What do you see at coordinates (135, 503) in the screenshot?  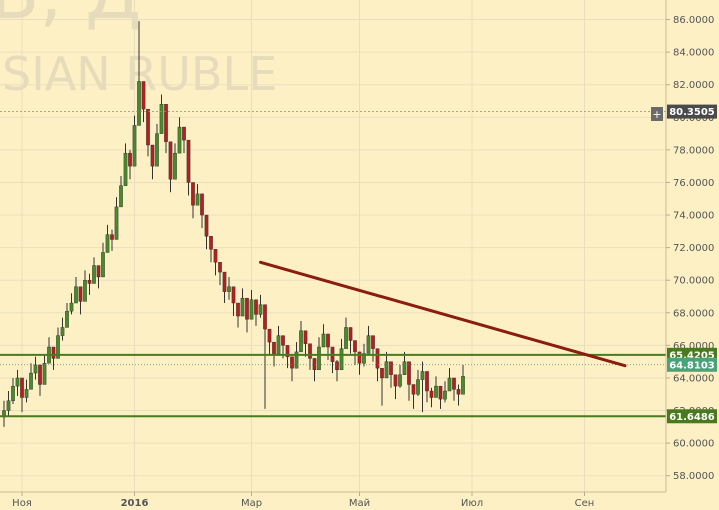 I see `x-tick-label: 2016` at bounding box center [135, 503].